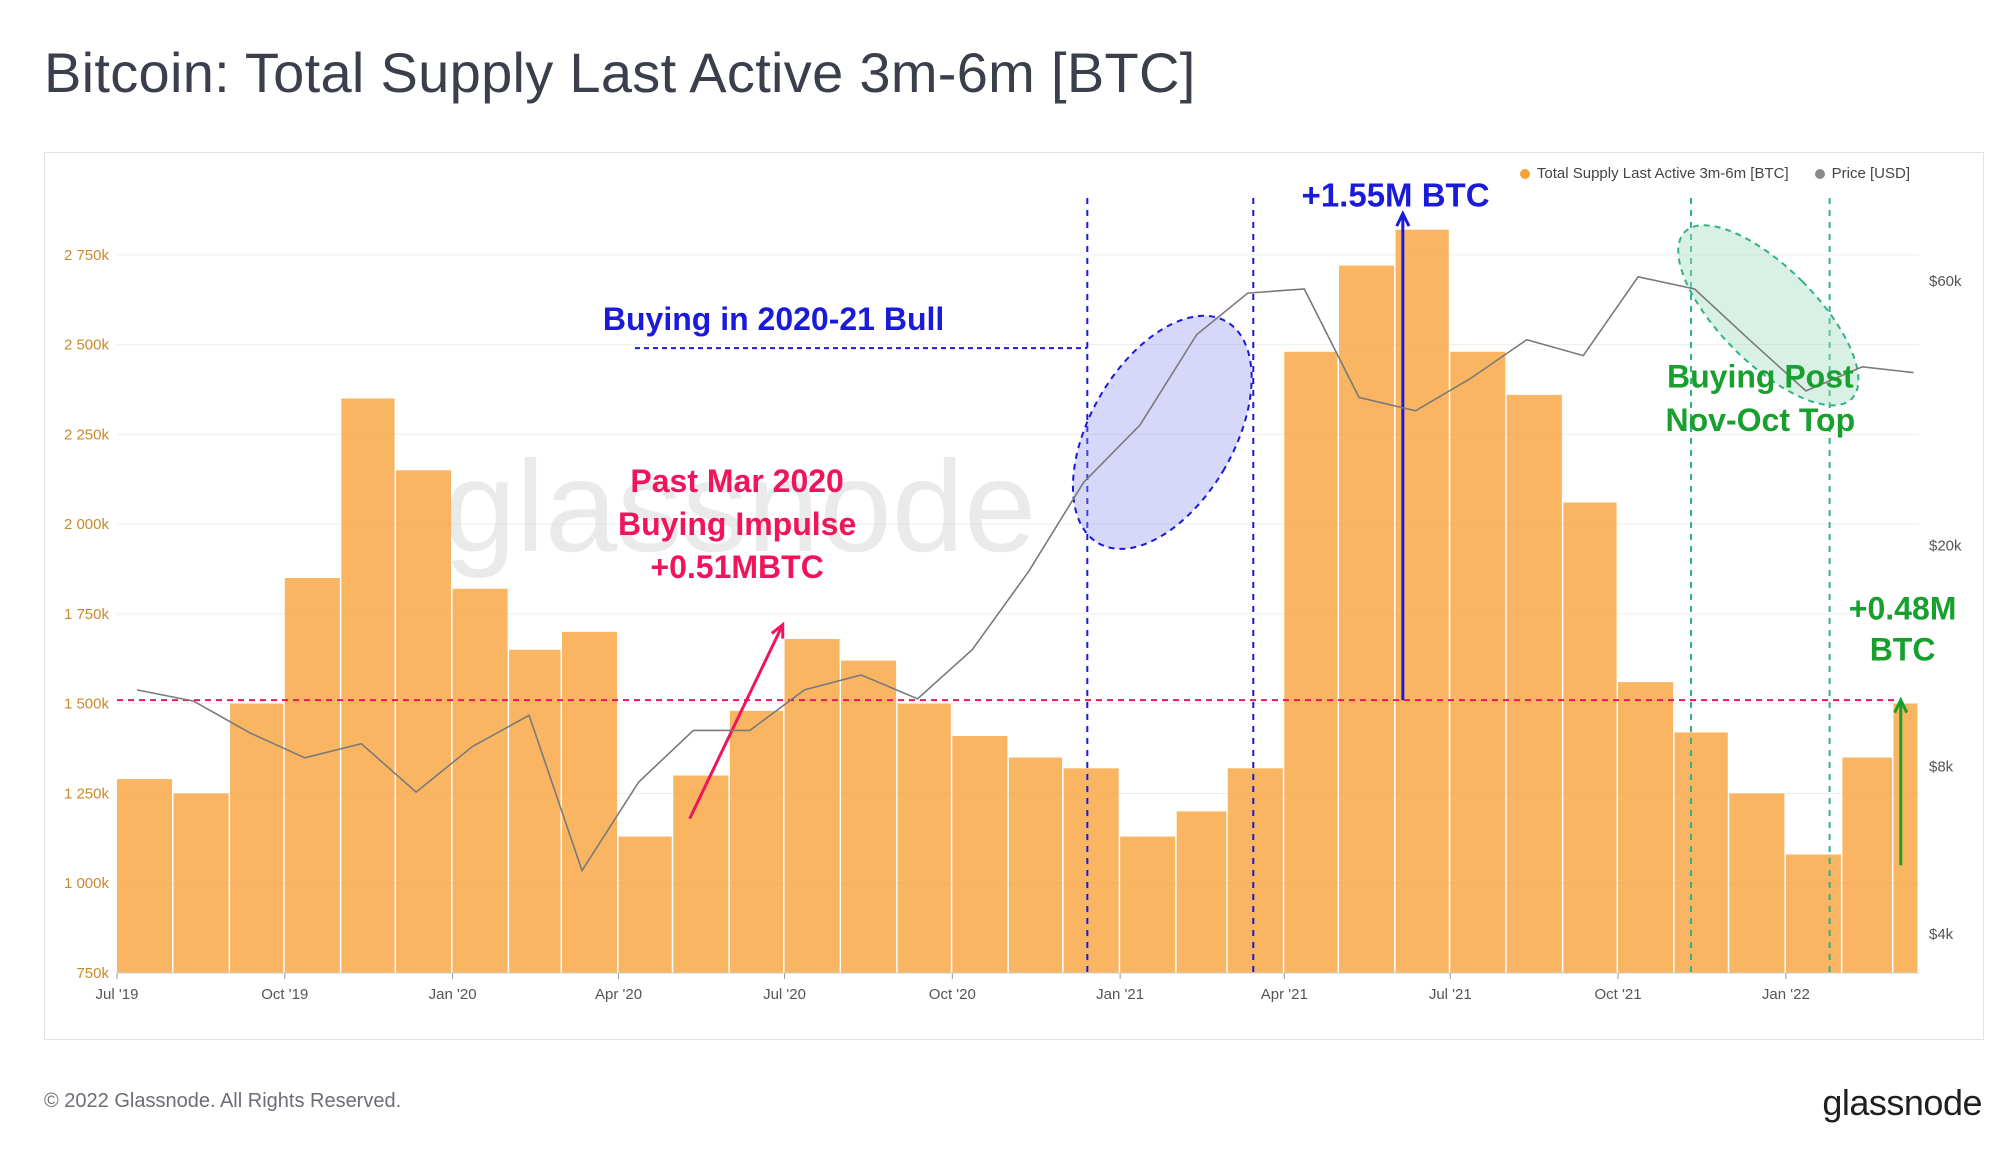 This screenshot has height=1152, width=2000. I want to click on x-tick-label: Jan '20, so click(453, 994).